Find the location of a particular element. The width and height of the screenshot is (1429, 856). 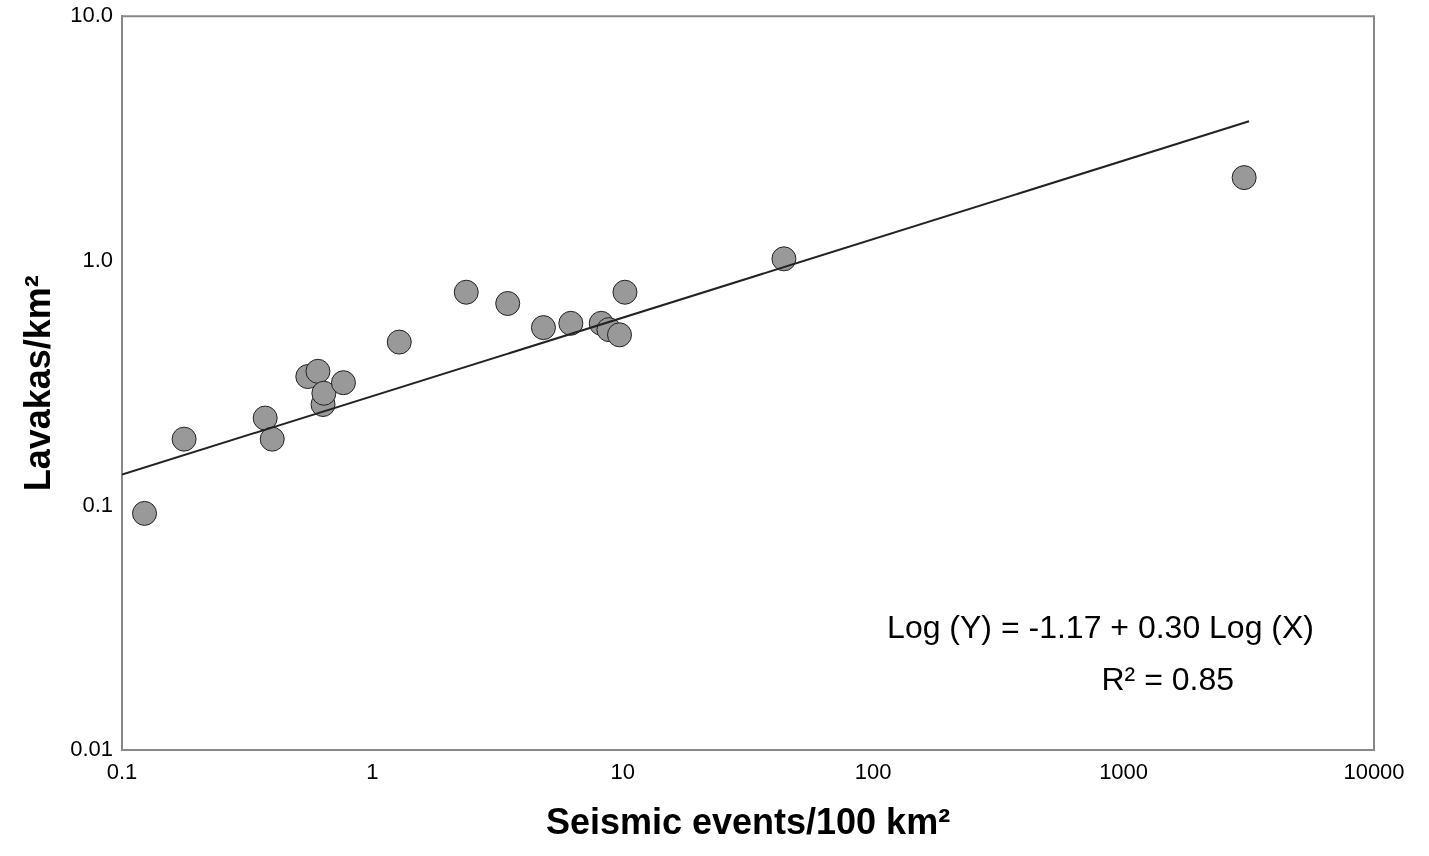

x-tick-label: 10000 is located at coordinates (1374, 771).